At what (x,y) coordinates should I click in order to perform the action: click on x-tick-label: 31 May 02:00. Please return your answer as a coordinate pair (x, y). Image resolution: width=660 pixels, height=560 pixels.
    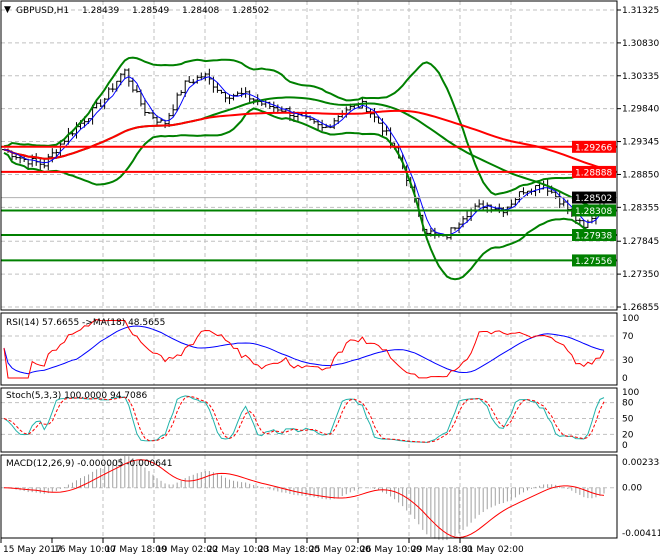
    Looking at the image, I should click on (493, 550).